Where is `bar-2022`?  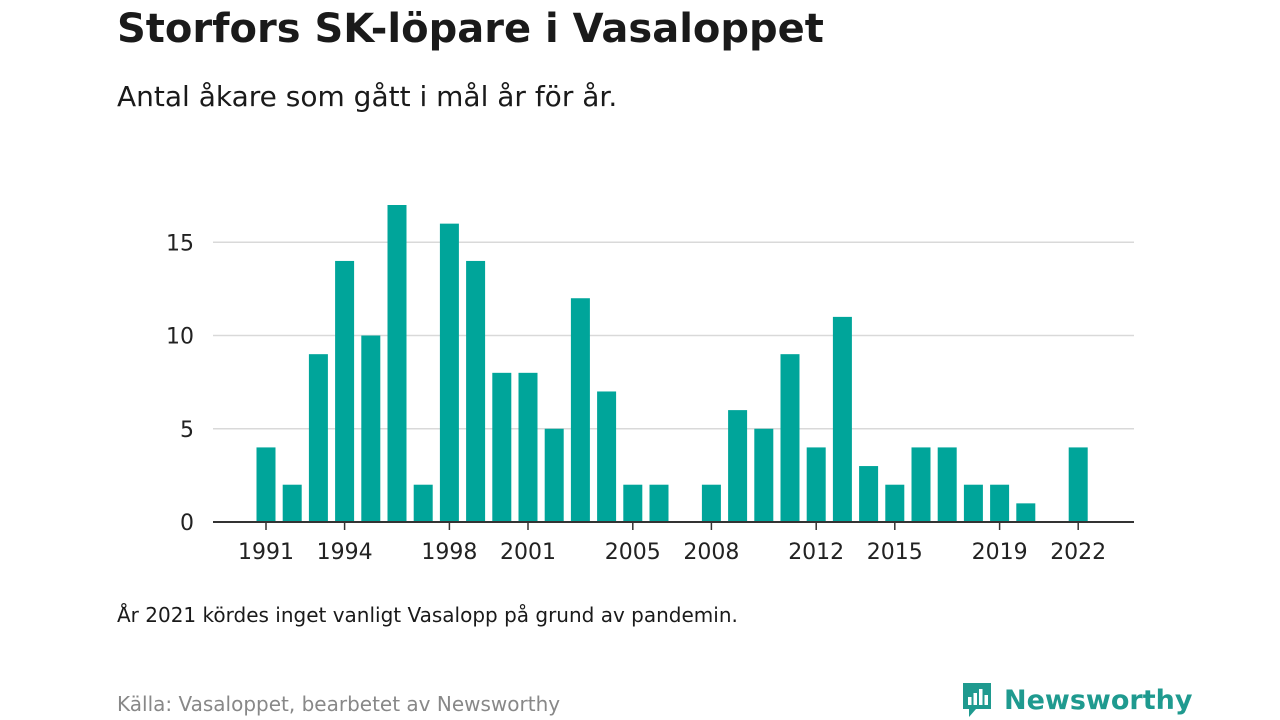 bar-2022 is located at coordinates (1078, 484).